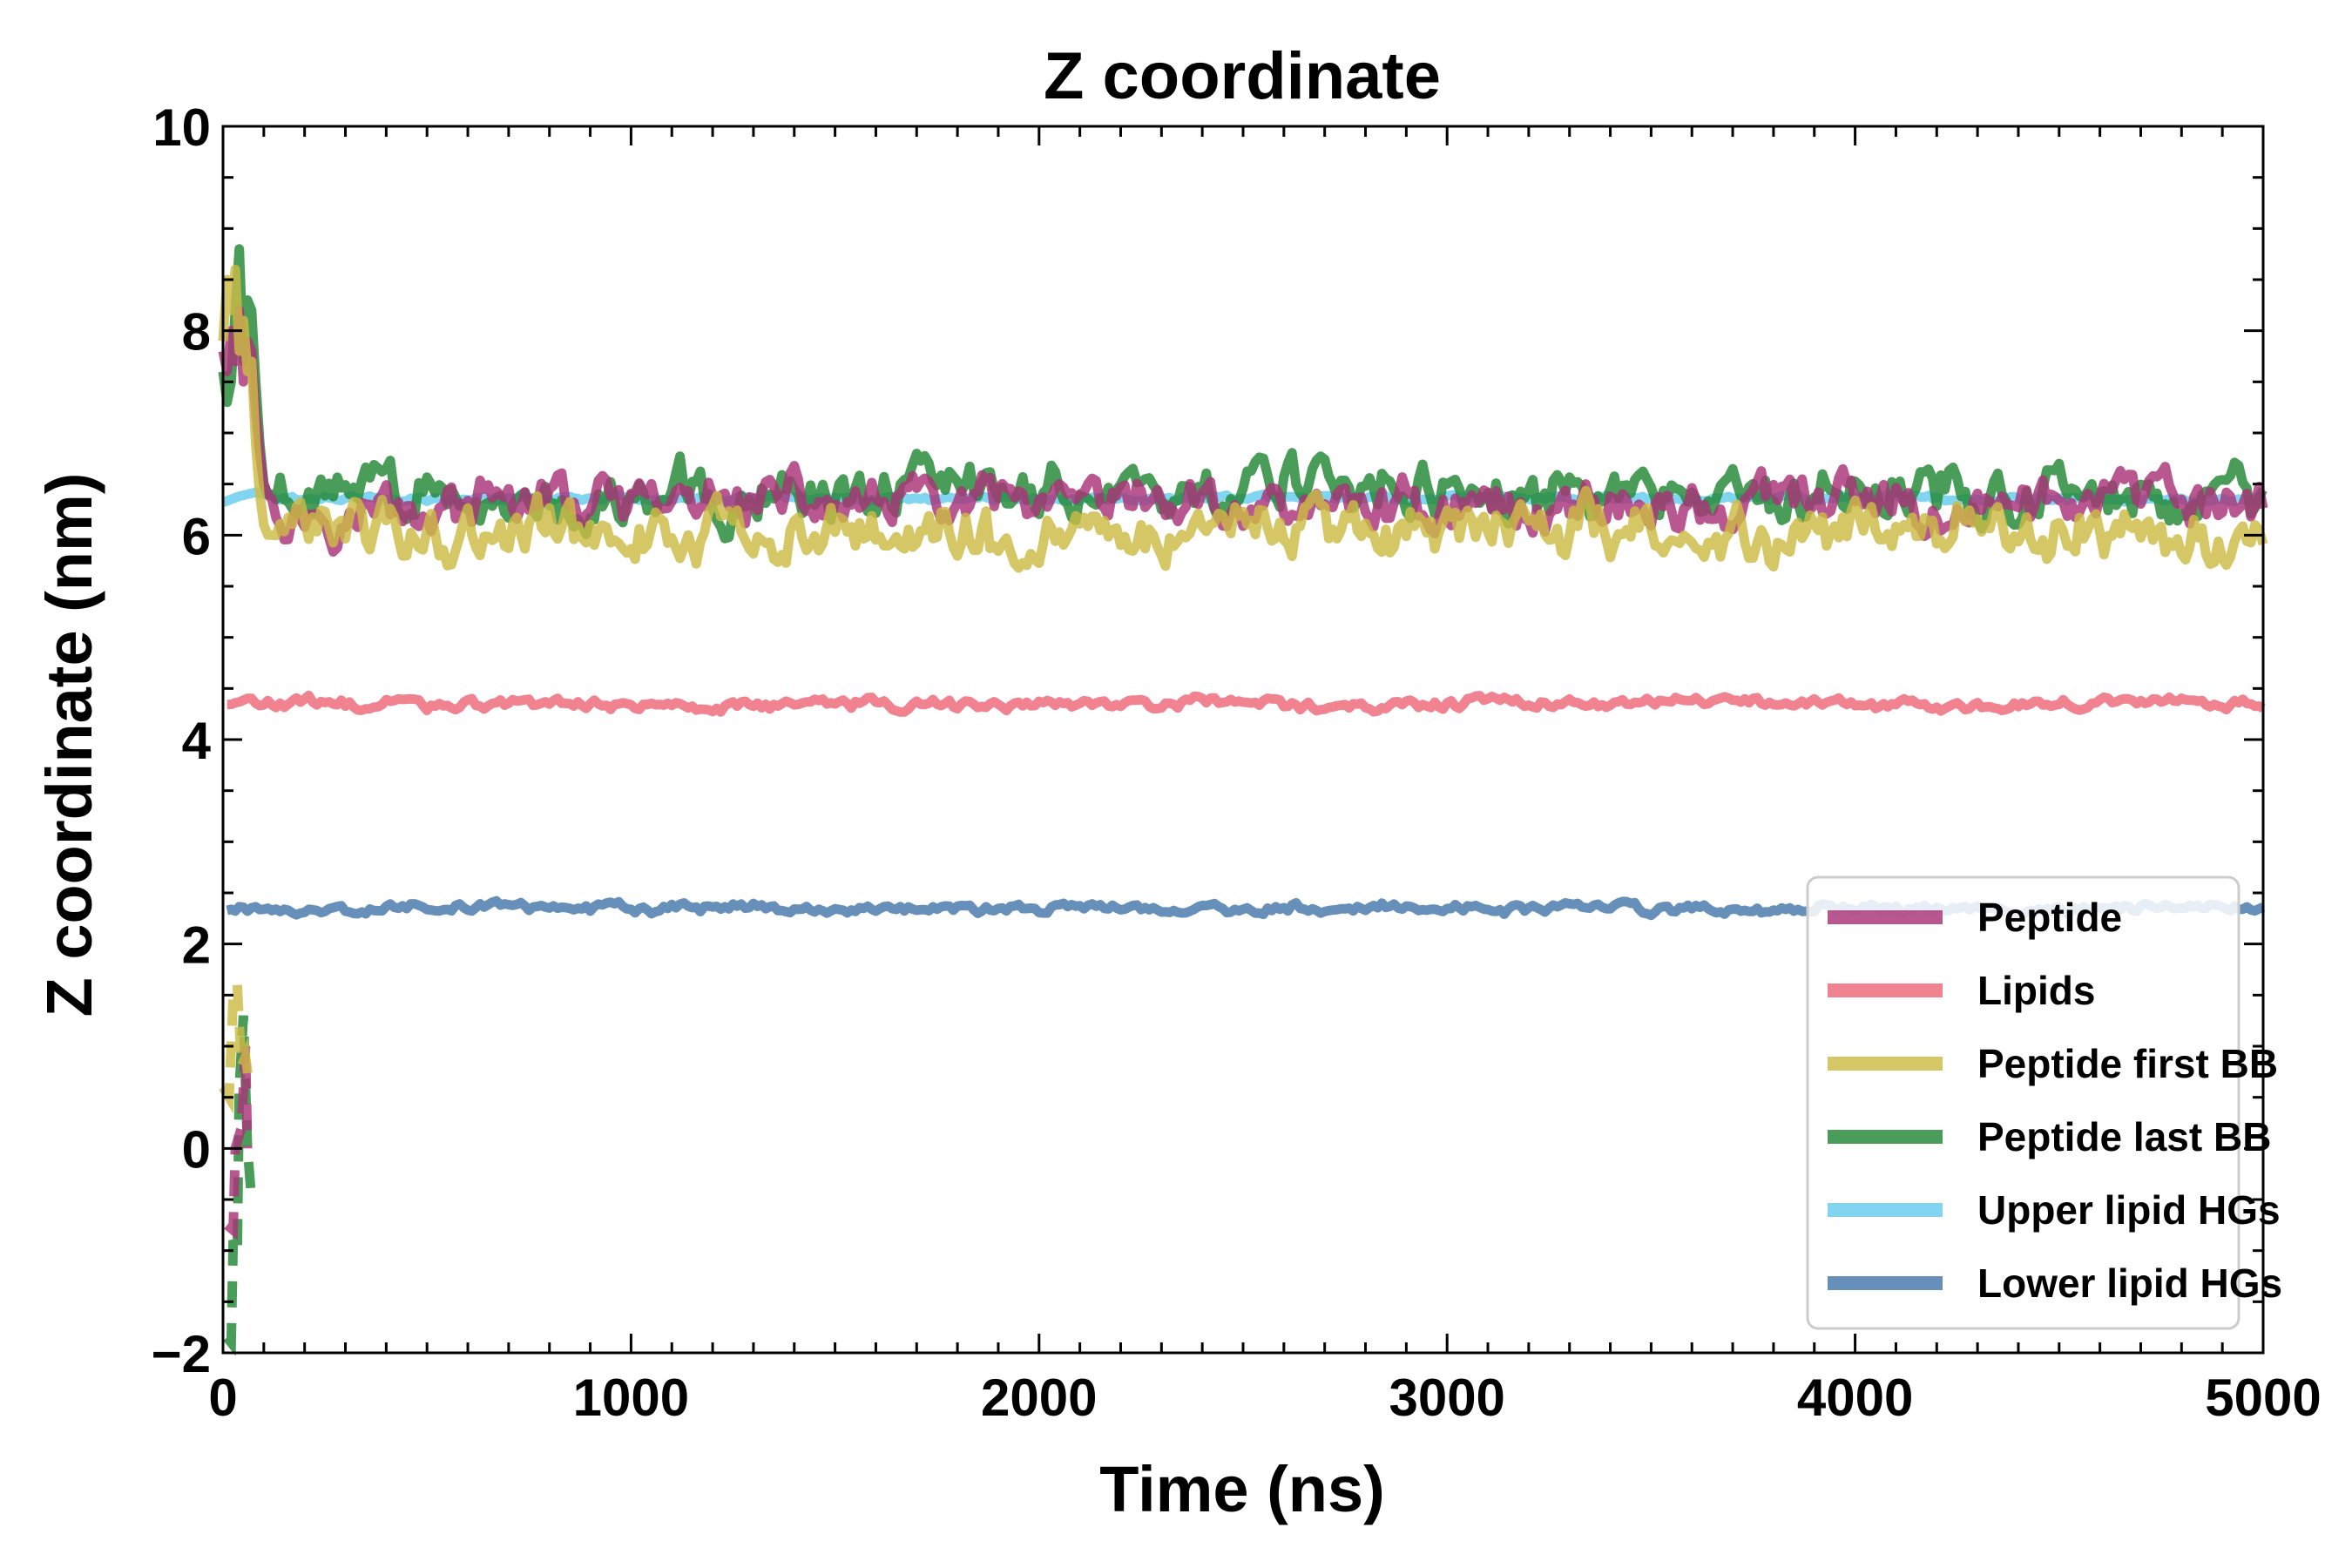  I want to click on series-lipids, so click(1246, 703).